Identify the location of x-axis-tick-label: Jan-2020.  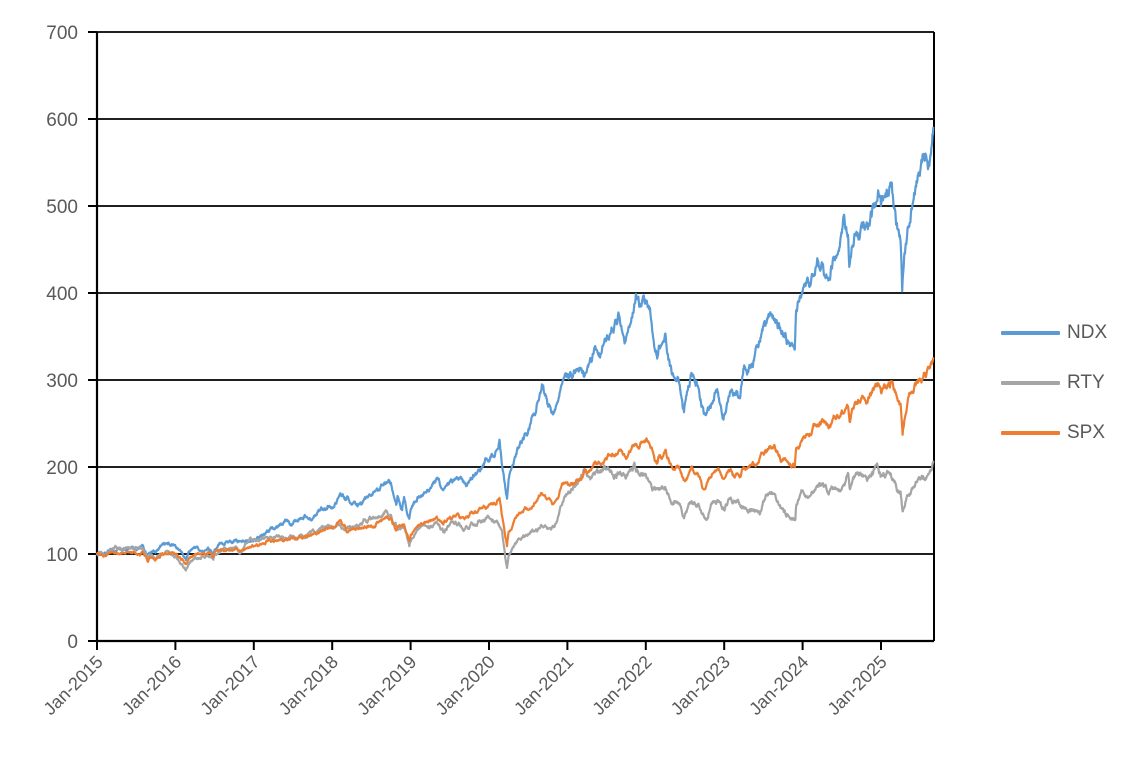
(465, 685).